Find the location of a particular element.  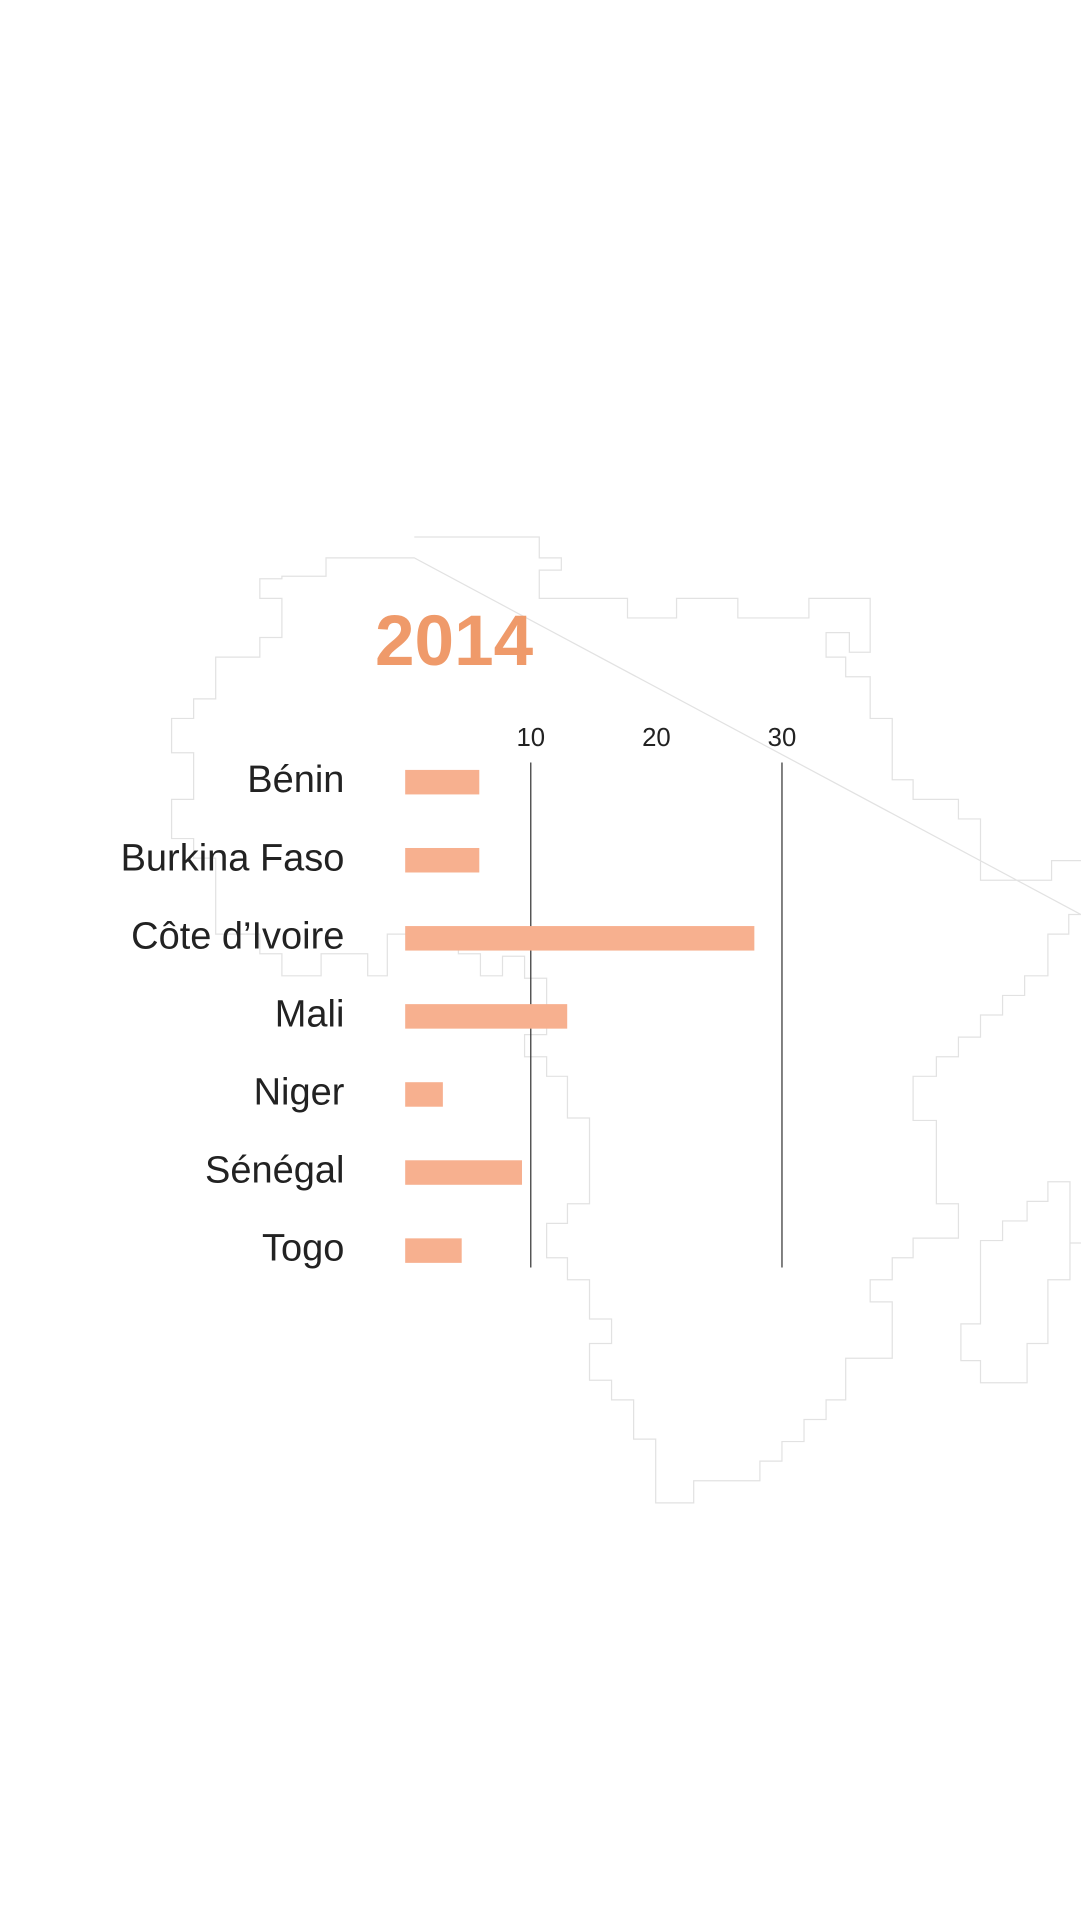

y-tick-label: Côte d’Ivoire is located at coordinates (237, 936).